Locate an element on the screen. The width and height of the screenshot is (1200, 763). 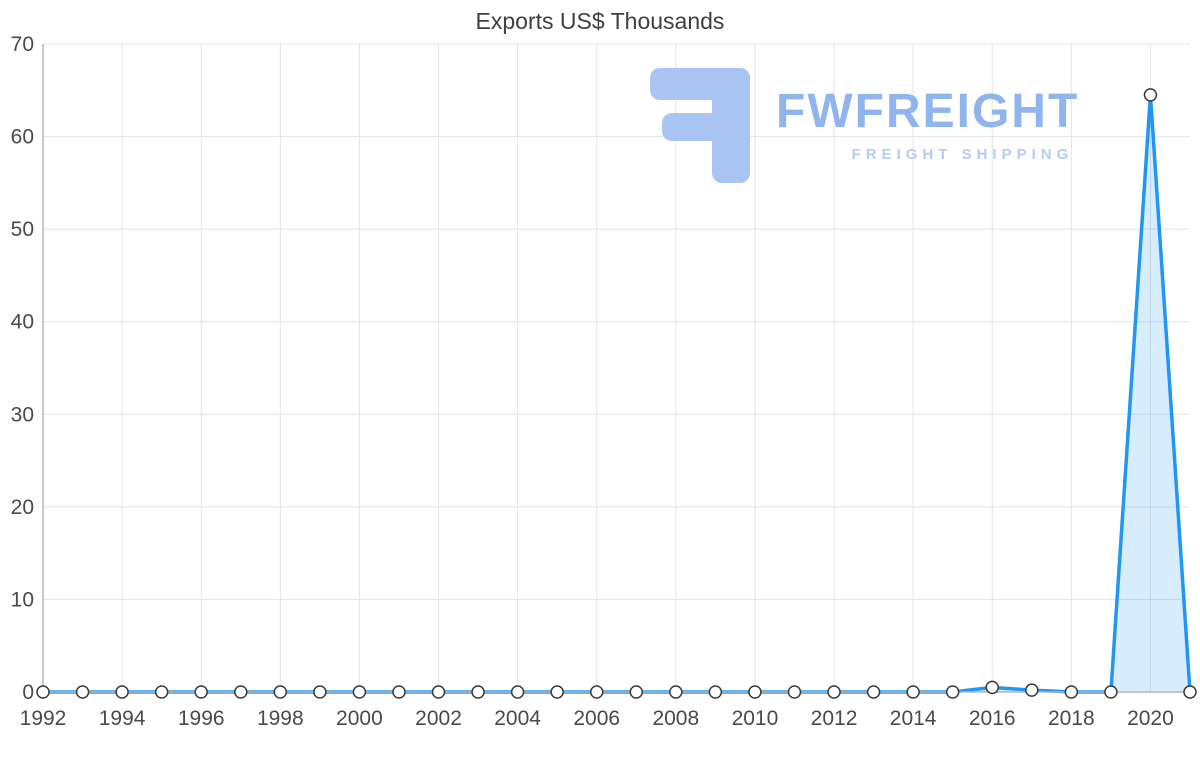
y-tick-label: 60 is located at coordinates (22, 137).